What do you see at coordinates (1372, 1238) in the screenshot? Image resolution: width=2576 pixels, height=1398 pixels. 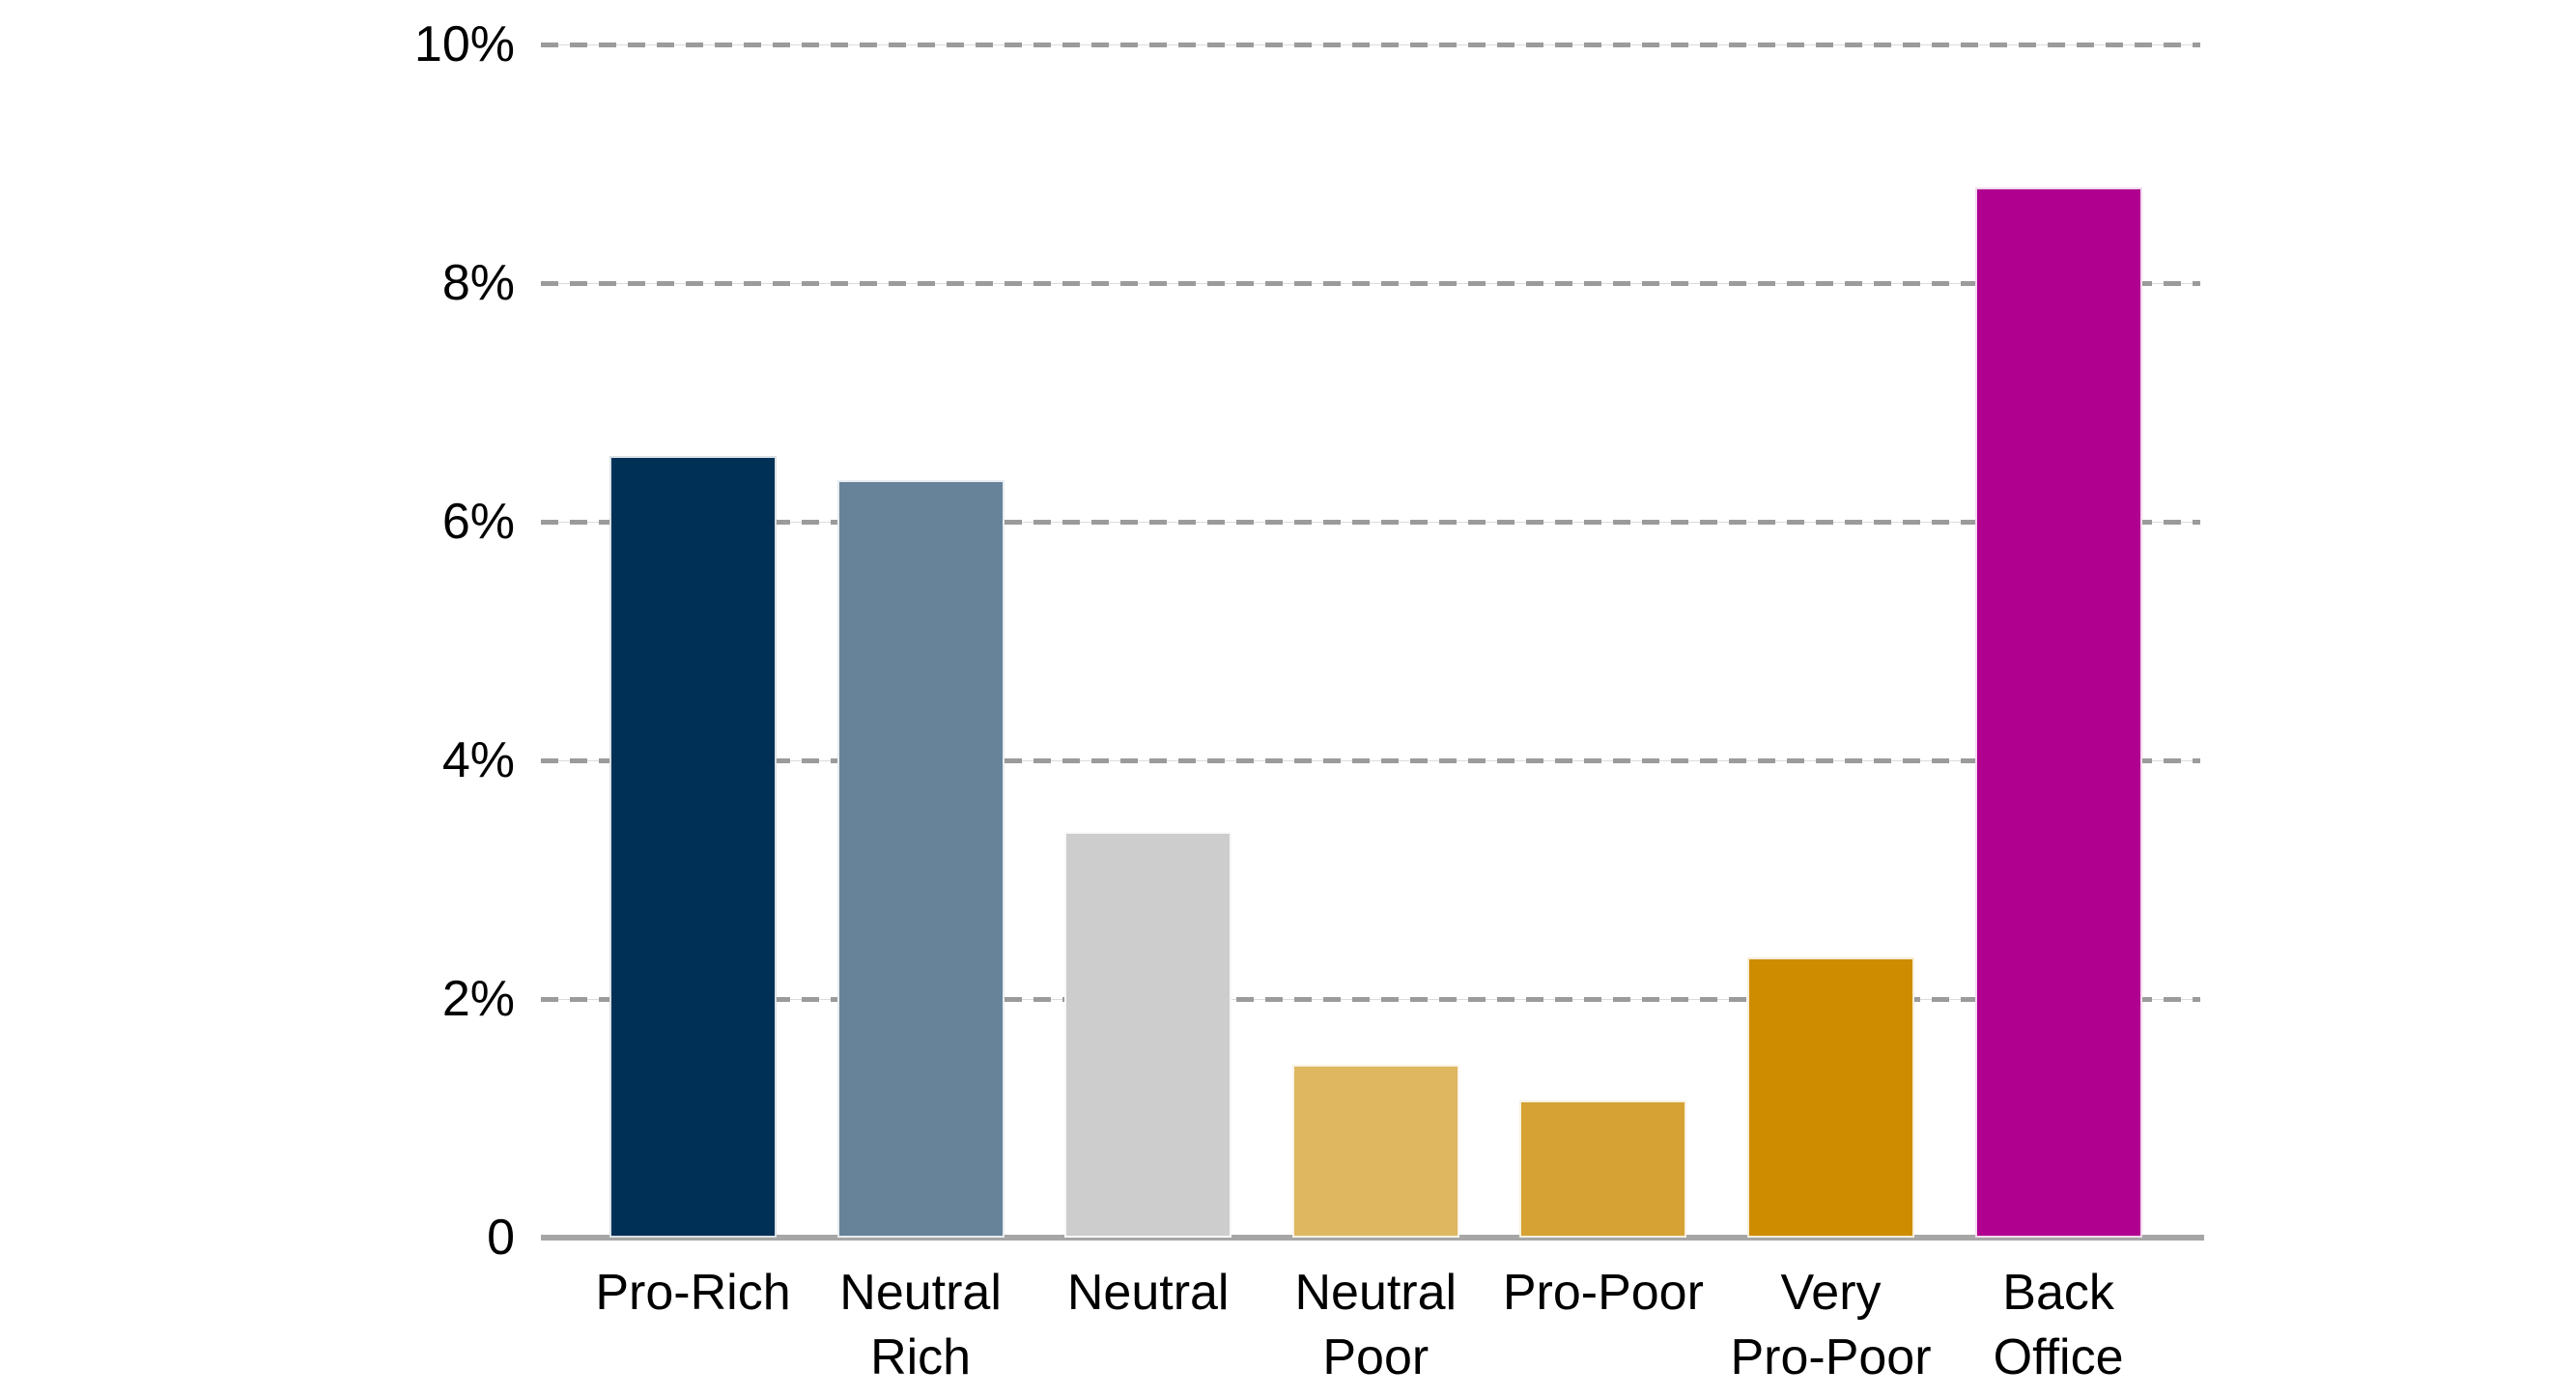 I see `x-axis-line` at bounding box center [1372, 1238].